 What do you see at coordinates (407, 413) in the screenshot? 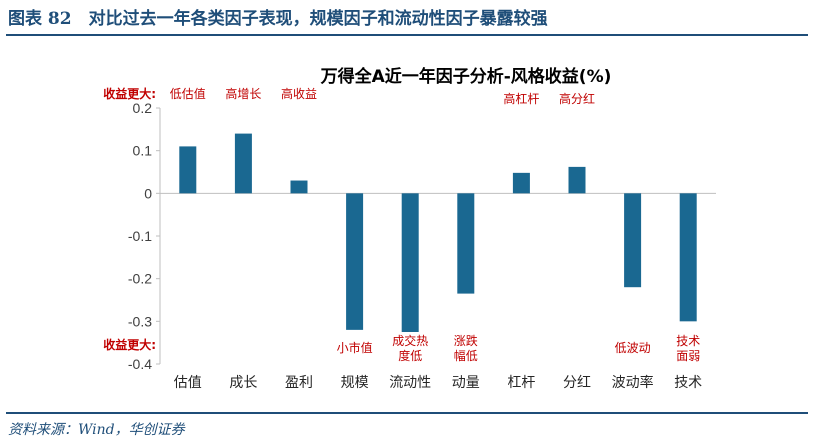
I see `footer-rule` at bounding box center [407, 413].